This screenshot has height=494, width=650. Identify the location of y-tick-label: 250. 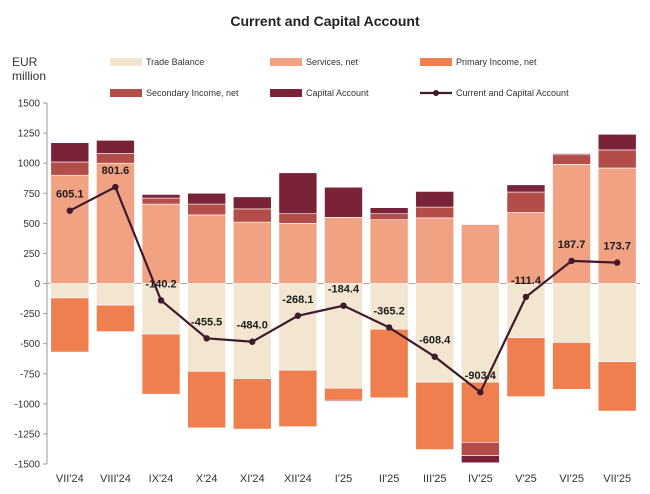
(31, 254).